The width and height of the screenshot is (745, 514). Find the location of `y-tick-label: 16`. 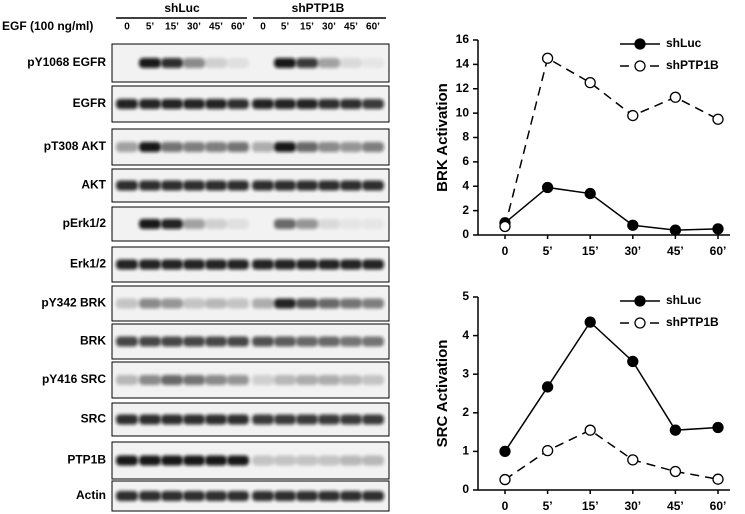

y-tick-label: 16 is located at coordinates (463, 39).